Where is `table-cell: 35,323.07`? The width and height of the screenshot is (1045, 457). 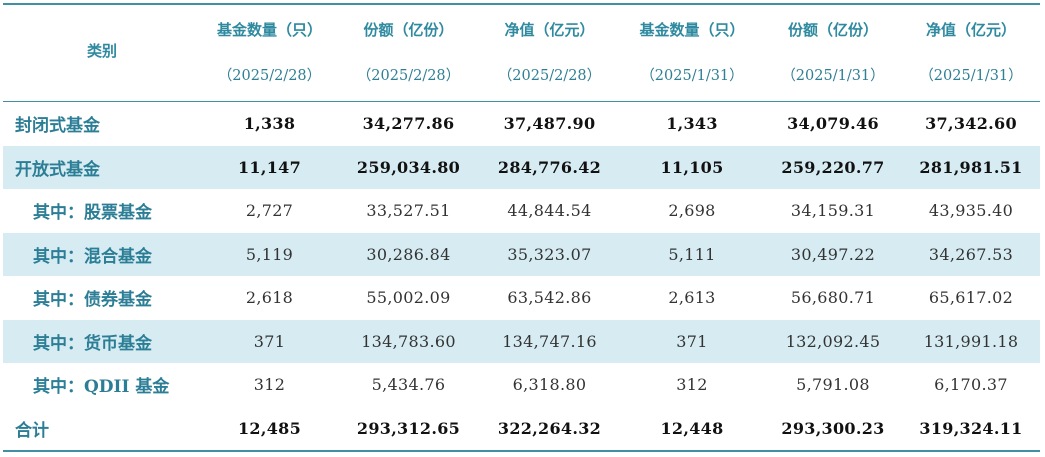 table-cell: 35,323.07 is located at coordinates (549, 254).